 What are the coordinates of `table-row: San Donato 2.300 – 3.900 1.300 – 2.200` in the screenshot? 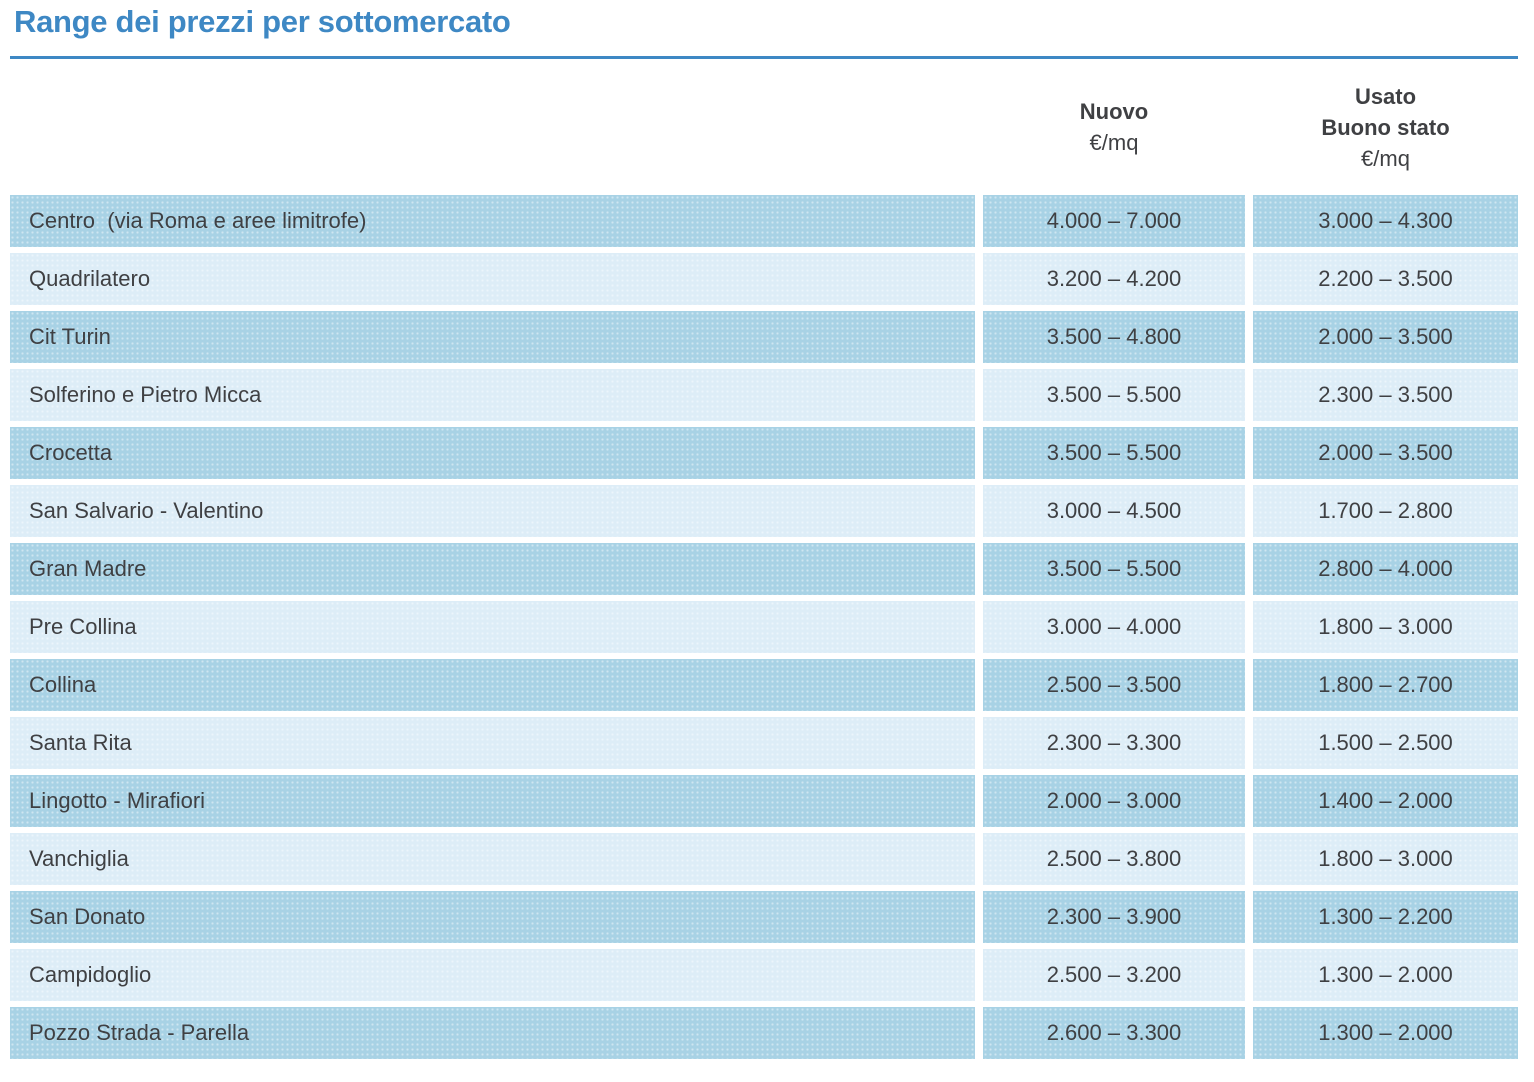 It's located at (764, 917).